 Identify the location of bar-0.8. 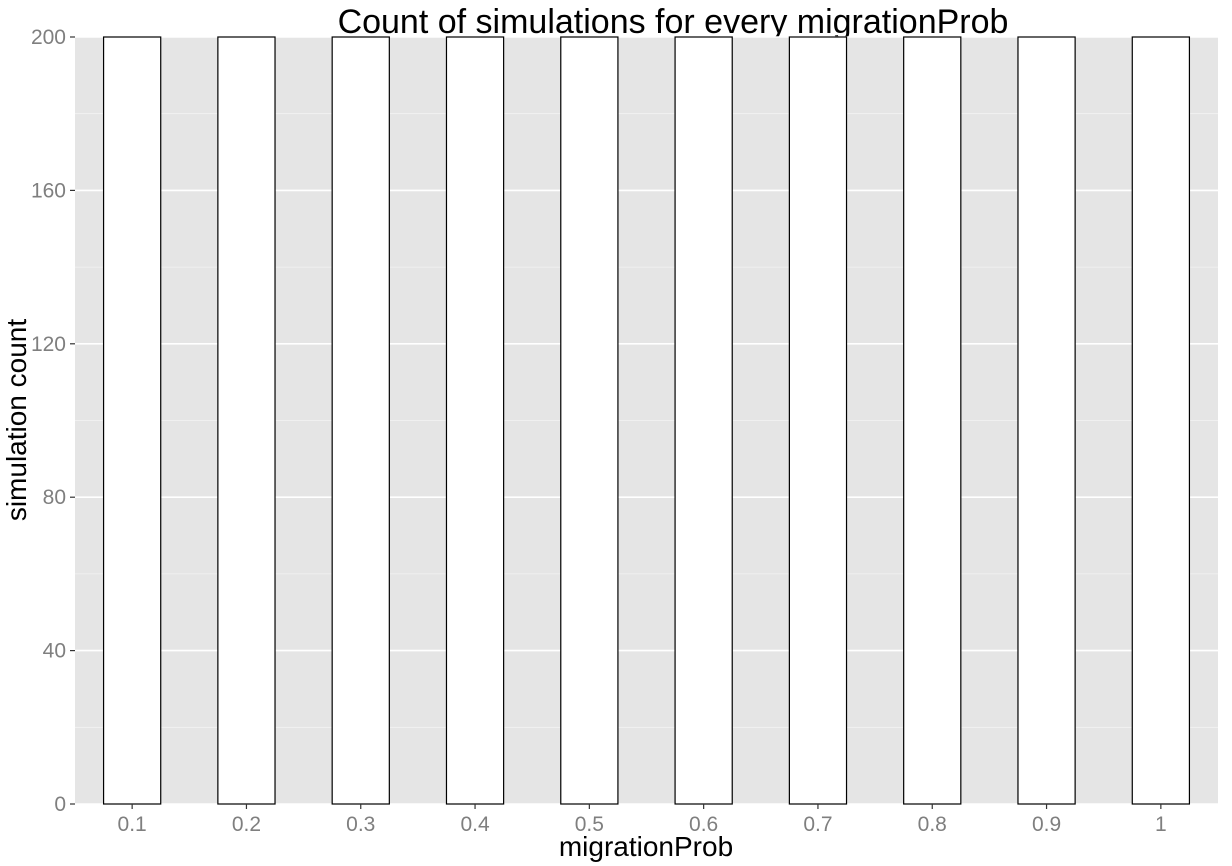
(932, 420).